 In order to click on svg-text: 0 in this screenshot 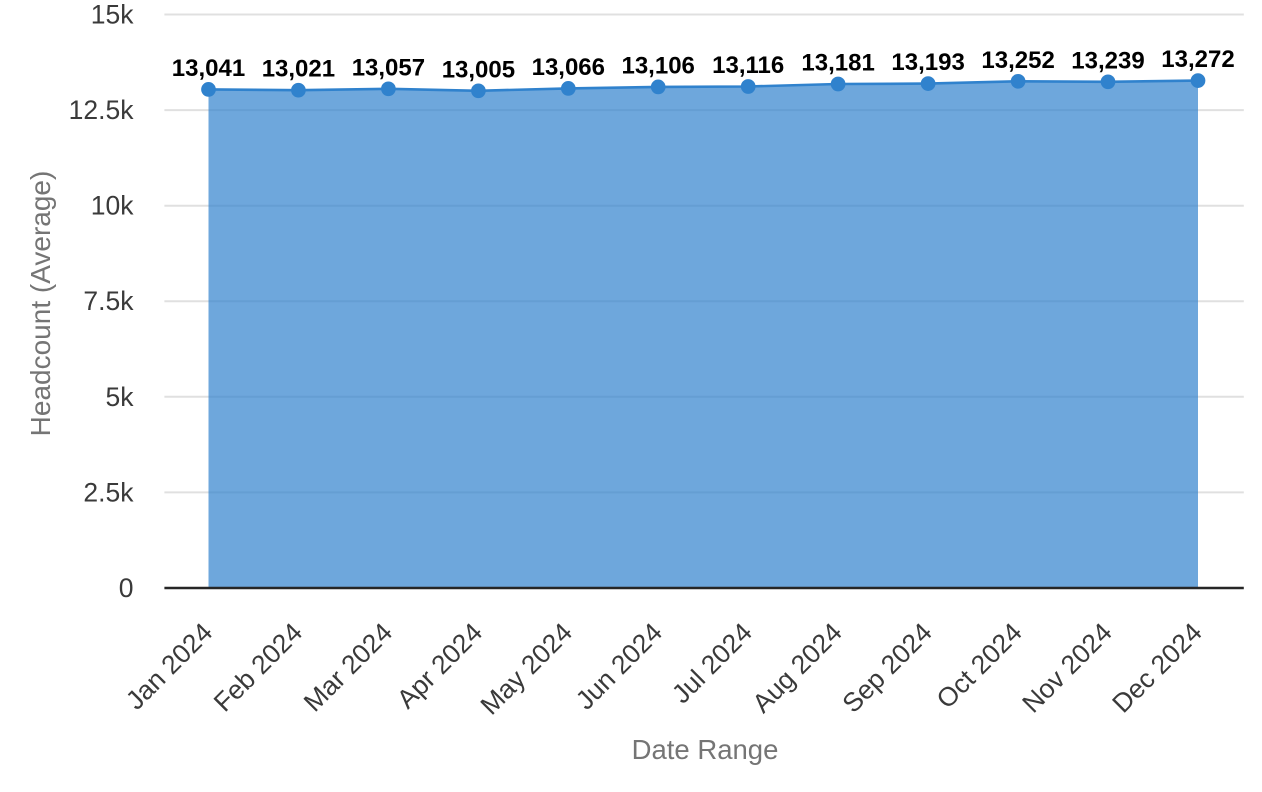, I will do `click(126, 588)`.